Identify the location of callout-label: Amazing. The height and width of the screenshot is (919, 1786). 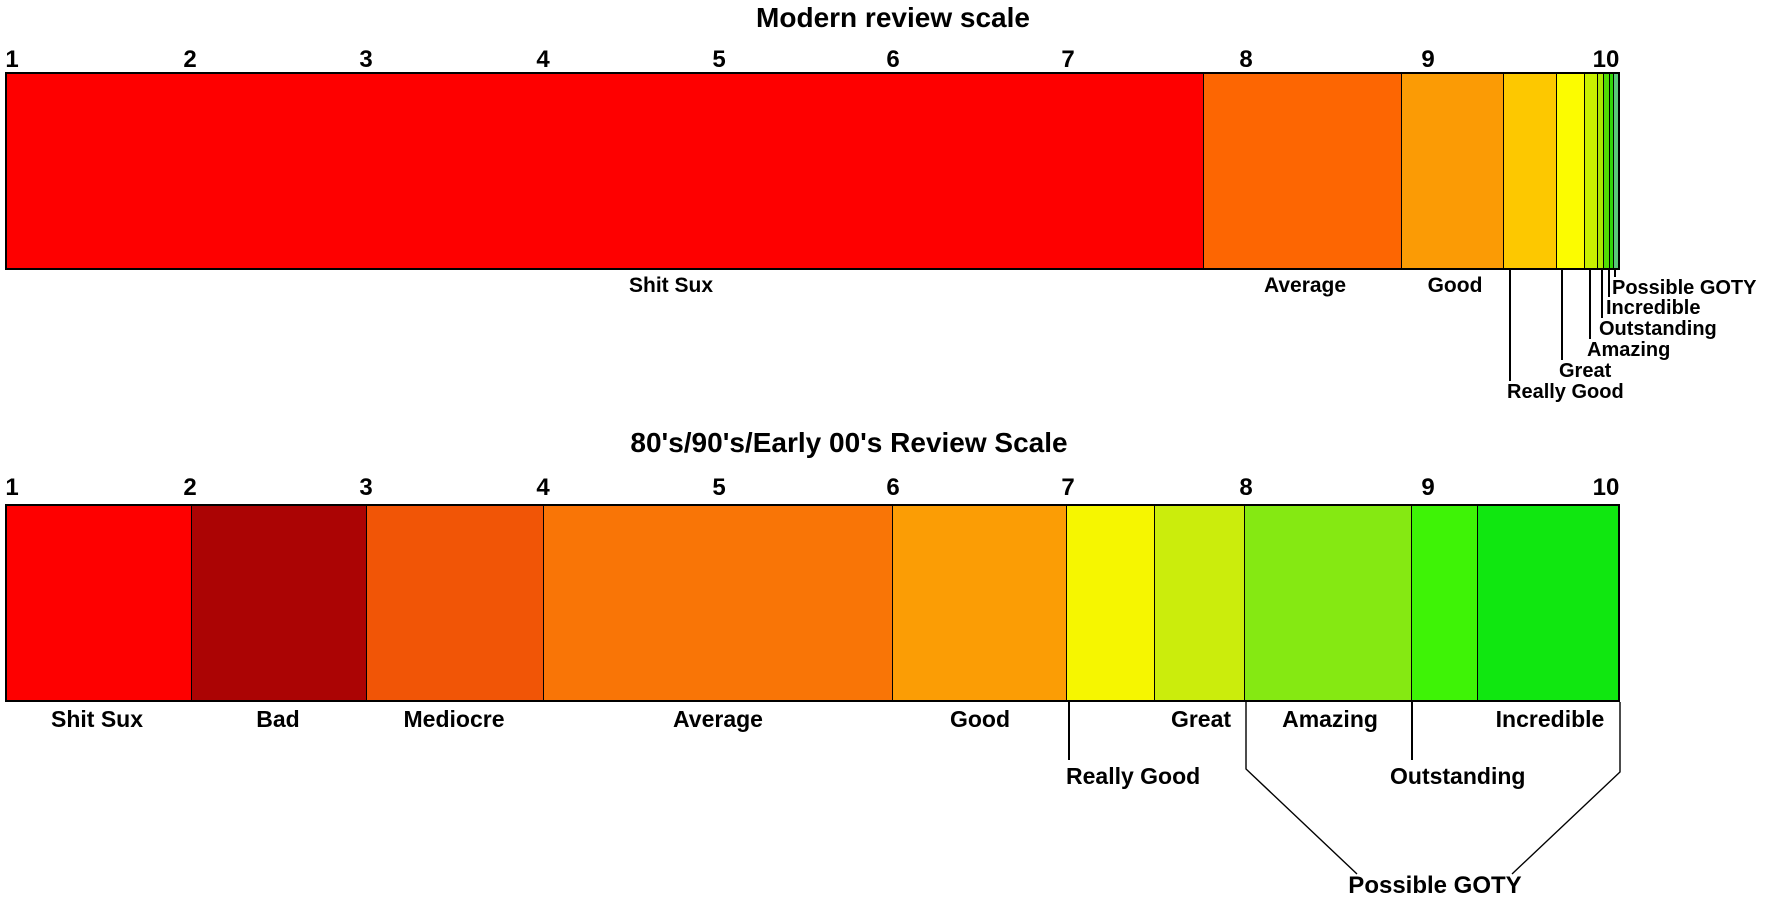
(1629, 350).